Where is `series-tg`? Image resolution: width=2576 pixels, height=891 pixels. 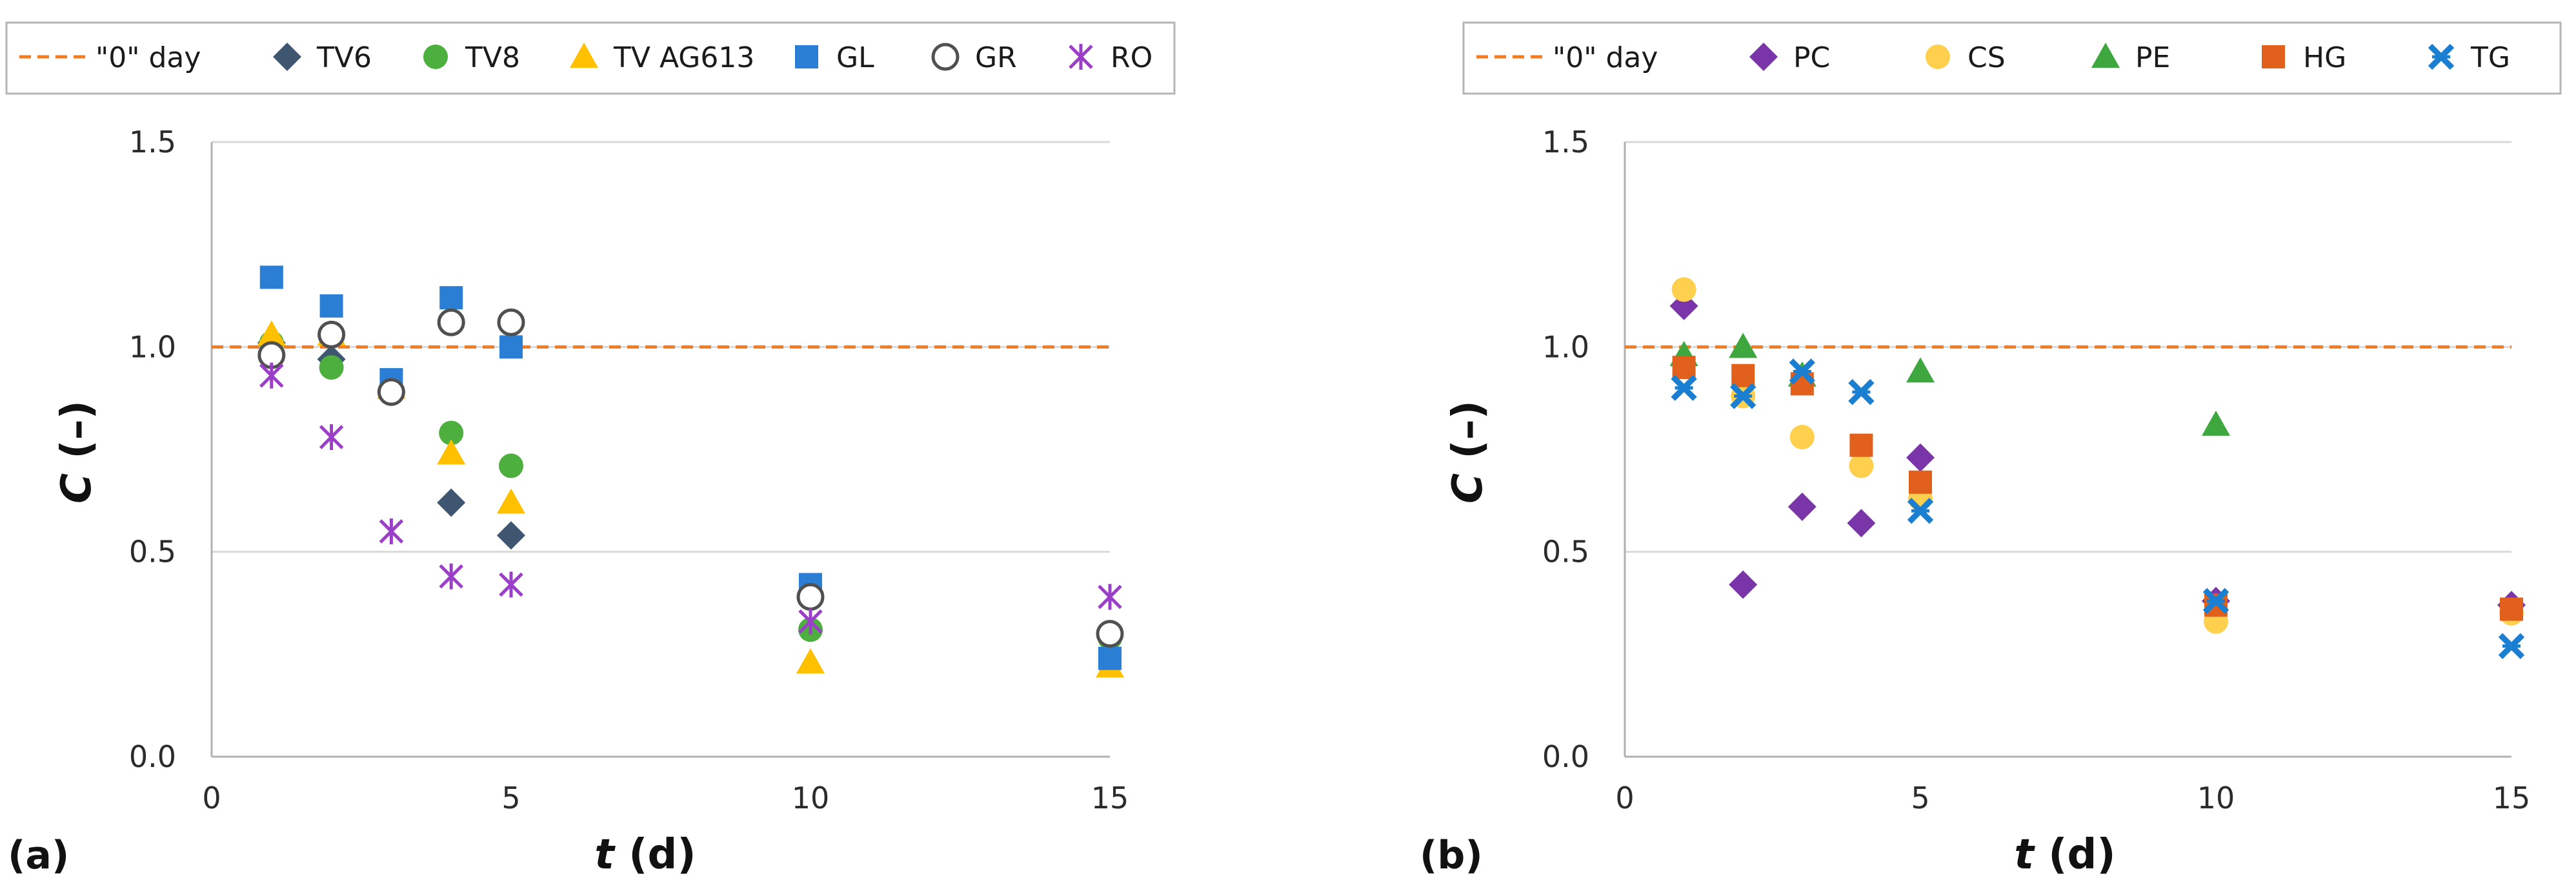 series-tg is located at coordinates (2098, 509).